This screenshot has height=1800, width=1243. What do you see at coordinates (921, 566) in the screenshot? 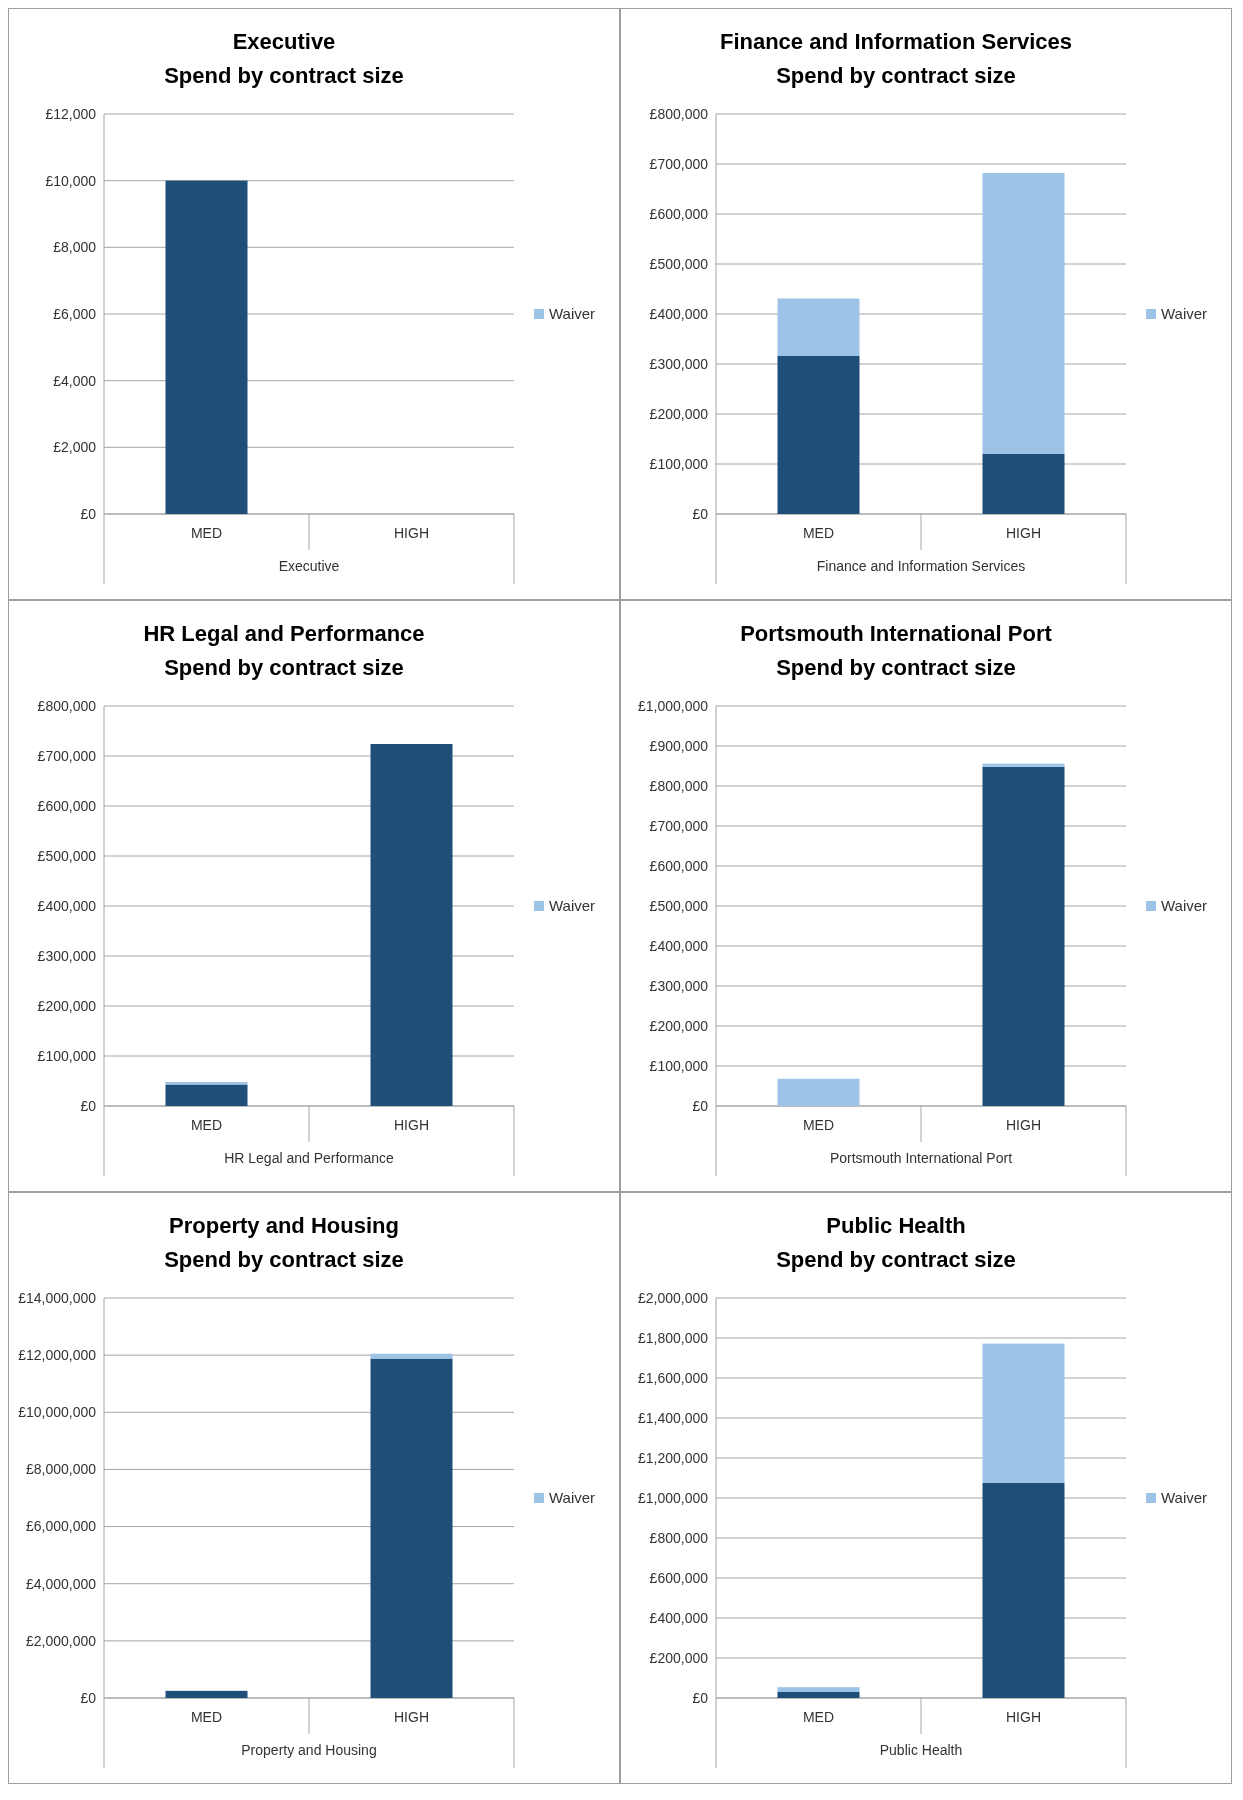
I see `x-axis-title: Finance and Information Services` at bounding box center [921, 566].